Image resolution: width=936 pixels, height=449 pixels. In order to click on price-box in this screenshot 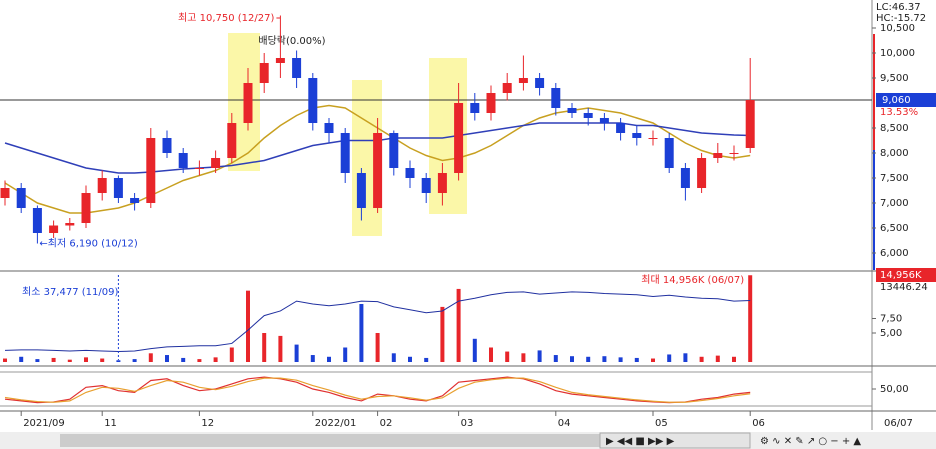, I will do `click(906, 100)`.